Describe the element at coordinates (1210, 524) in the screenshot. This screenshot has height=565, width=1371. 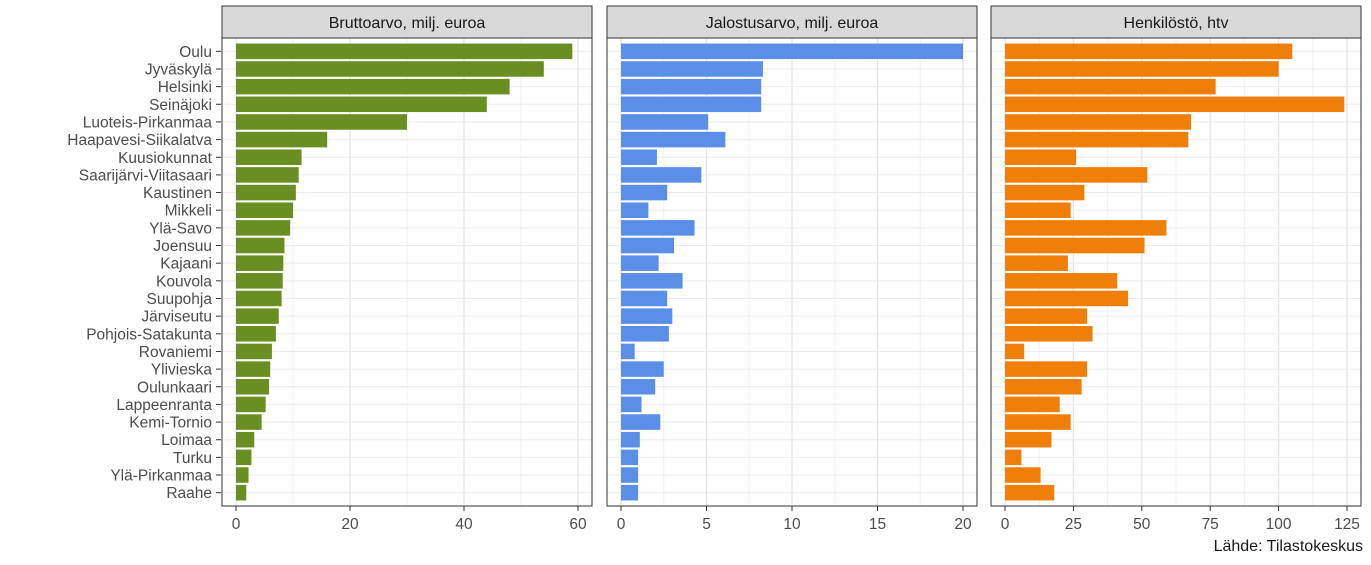
I see `x-tick-label: 75` at that location.